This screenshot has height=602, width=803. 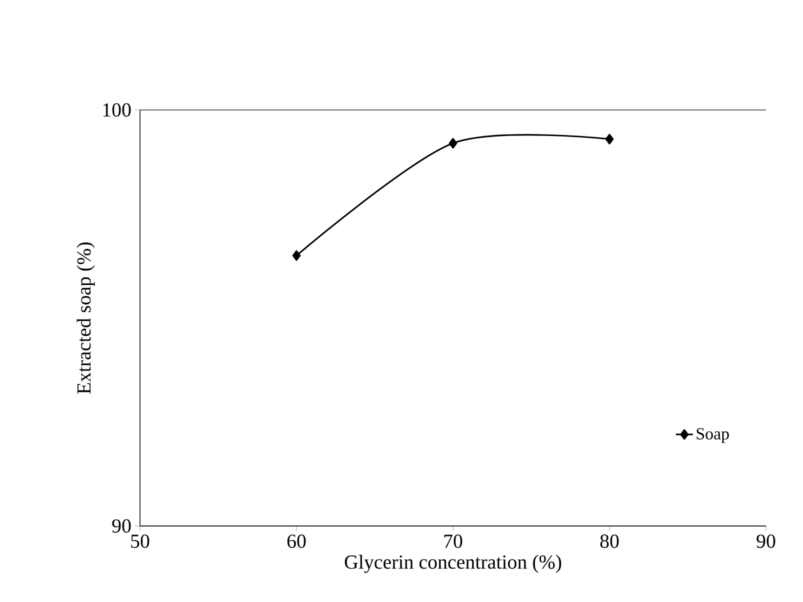 I want to click on y-axis-title: Extracted soap (%), so click(x=85, y=318).